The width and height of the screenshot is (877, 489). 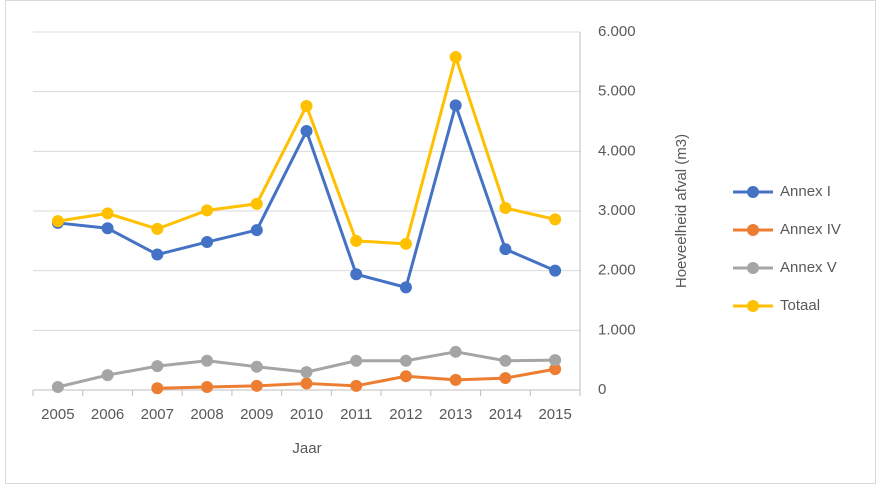 What do you see at coordinates (306, 448) in the screenshot?
I see `x-axis-title: Jaar` at bounding box center [306, 448].